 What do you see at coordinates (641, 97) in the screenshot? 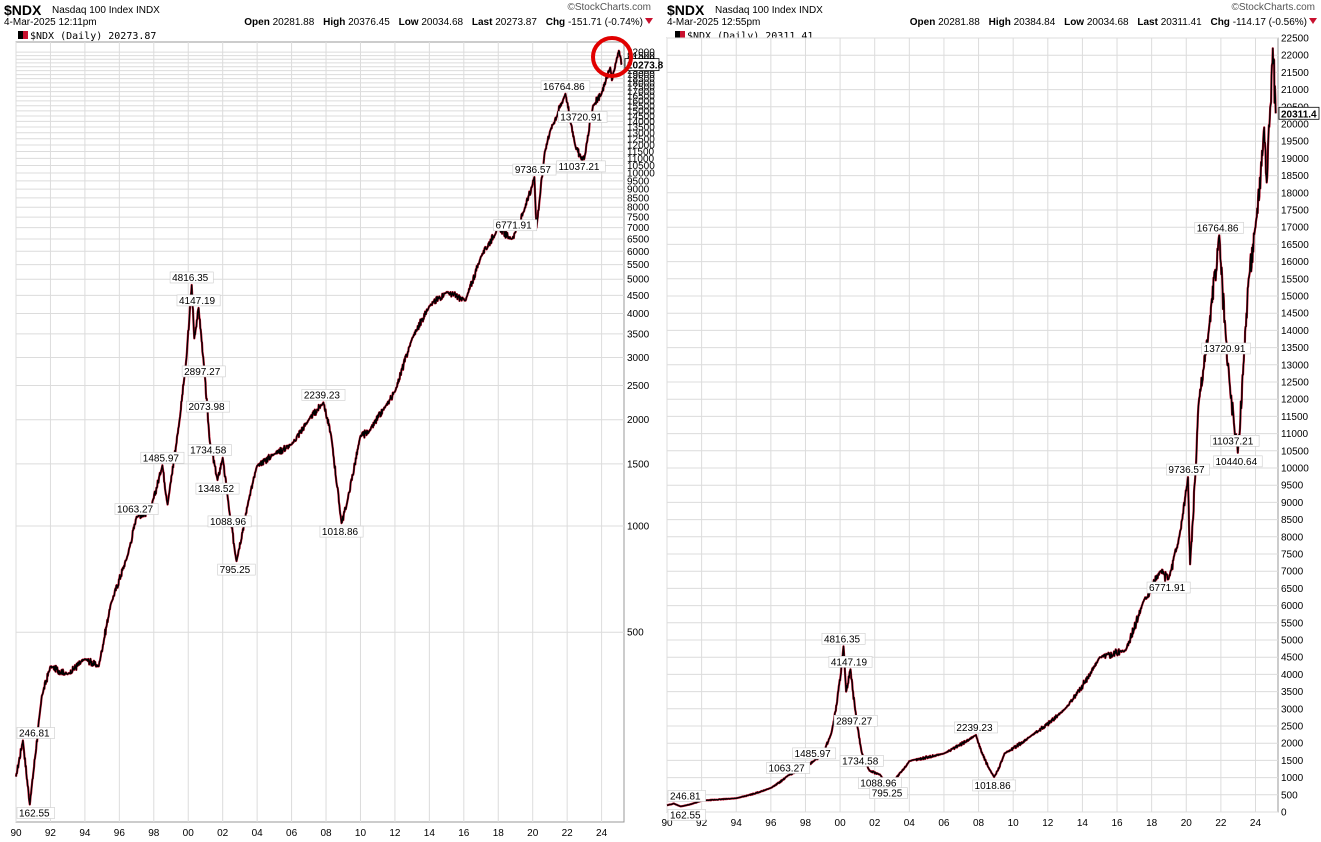
I see `y-tick-label: 16500` at bounding box center [641, 97].